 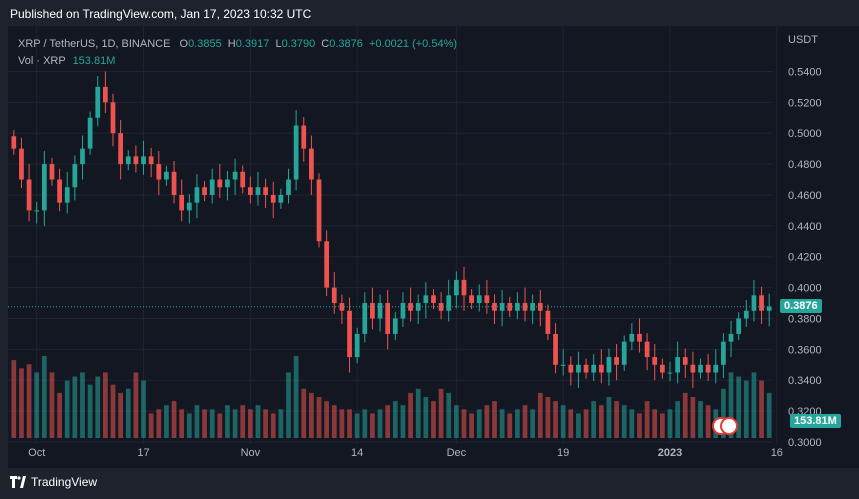 I want to click on close-label: C, so click(x=325, y=44).